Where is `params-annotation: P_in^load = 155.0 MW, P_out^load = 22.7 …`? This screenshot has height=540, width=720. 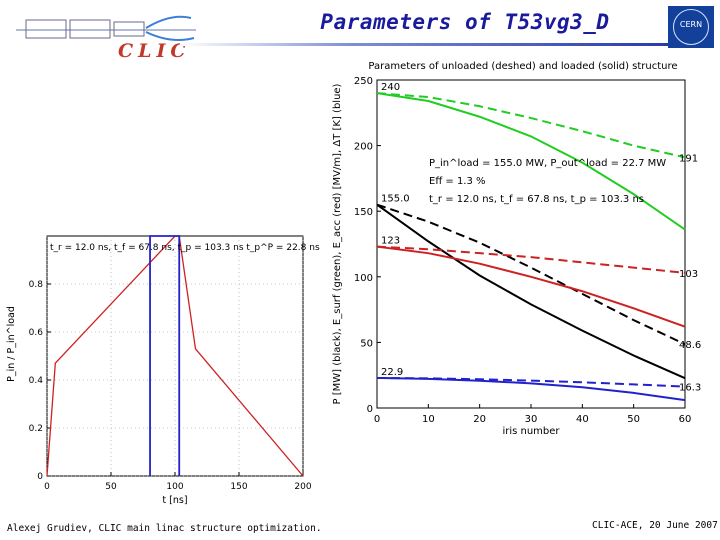
params-annotation: P_in^load = 155.0 MW, P_out^load = 22.7 … is located at coordinates (547, 163).